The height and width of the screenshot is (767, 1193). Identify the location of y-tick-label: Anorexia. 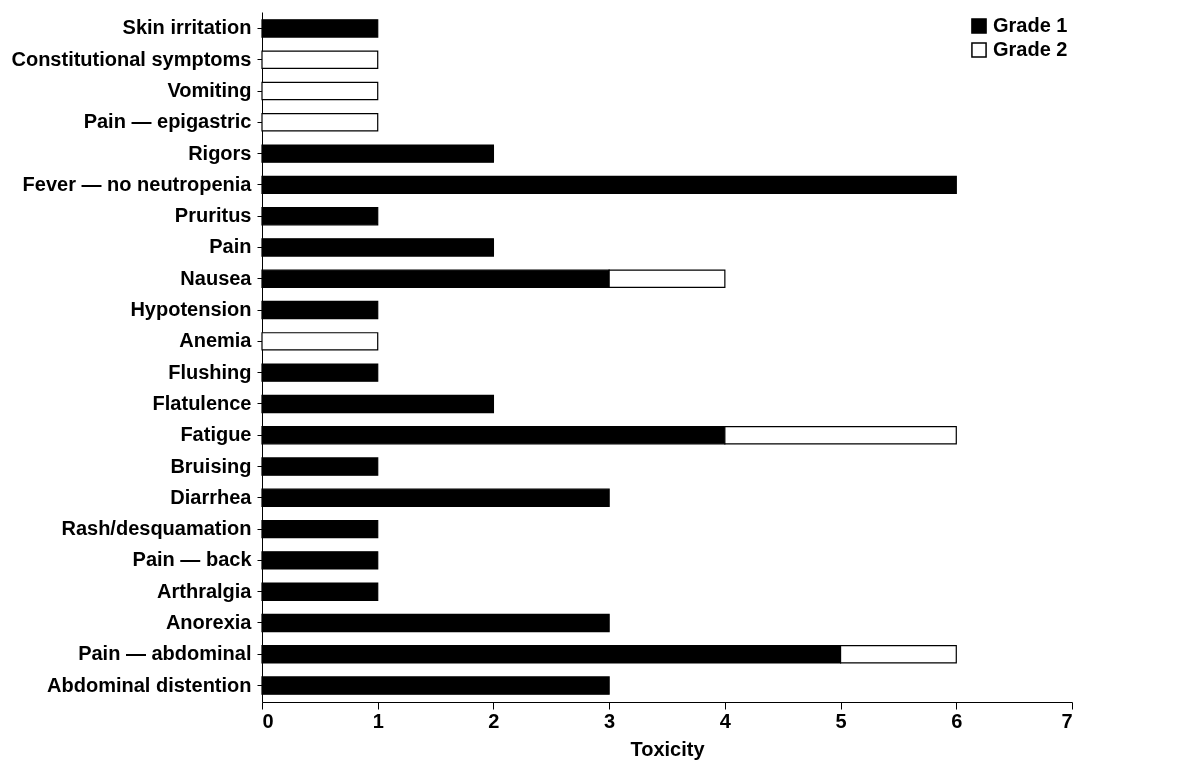
(209, 621).